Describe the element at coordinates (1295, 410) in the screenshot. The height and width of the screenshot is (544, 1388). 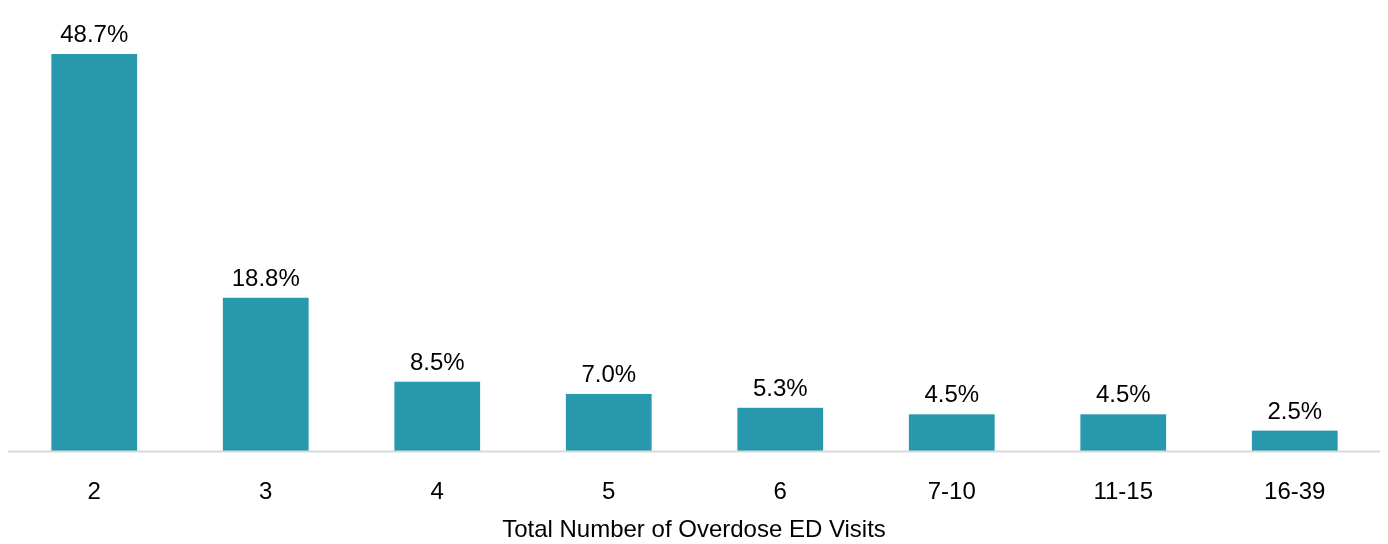
I see `data-label: 2.5%` at that location.